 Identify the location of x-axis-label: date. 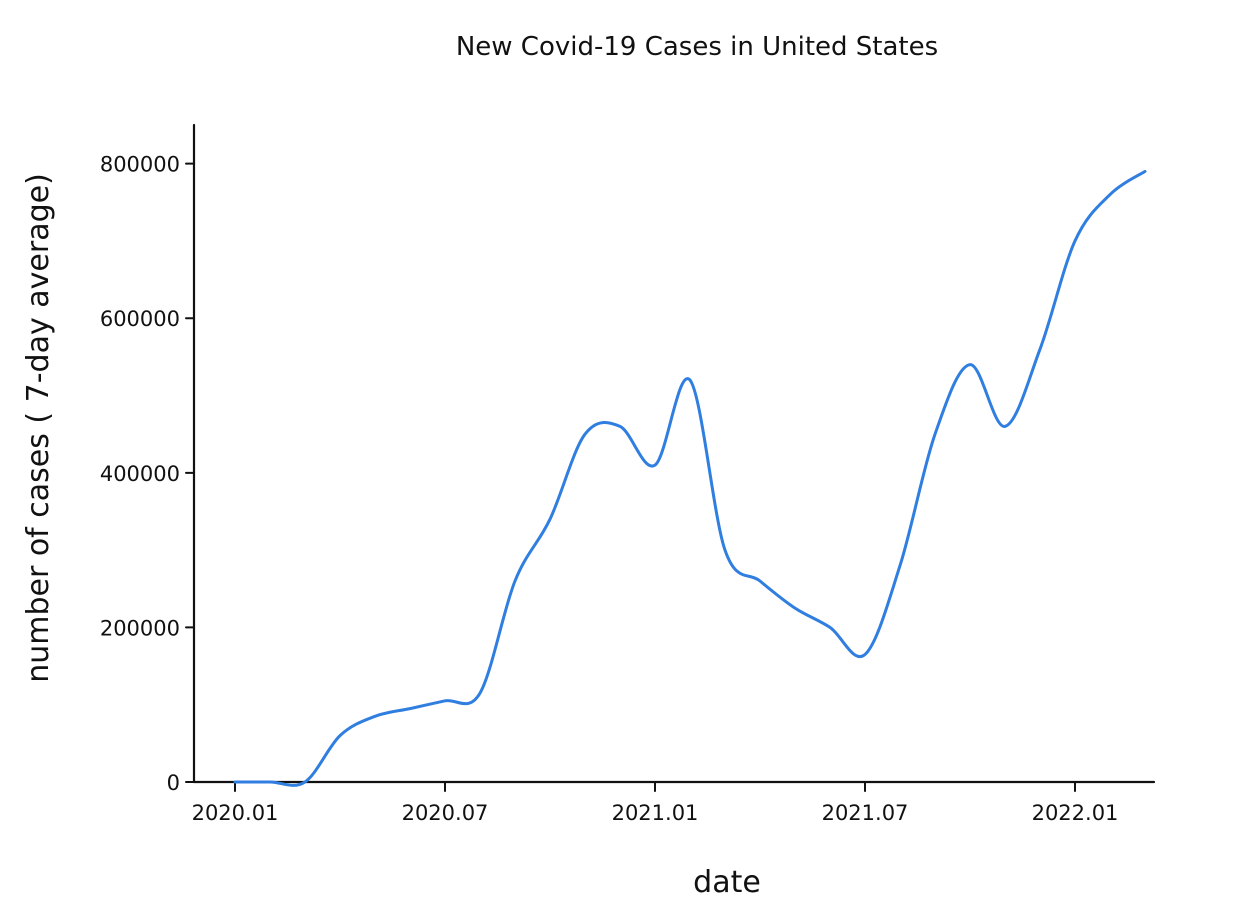
(727, 882).